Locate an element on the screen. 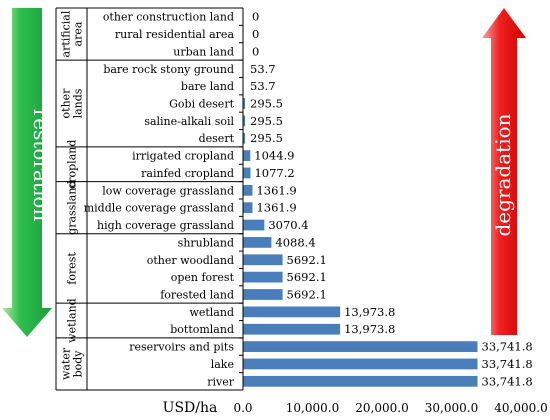 This screenshot has width=550, height=420. group-label-line: water is located at coordinates (66, 363).